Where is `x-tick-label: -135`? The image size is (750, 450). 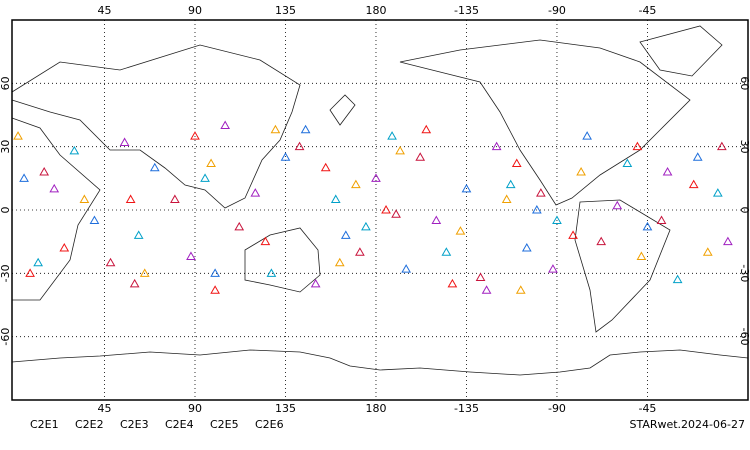 x-tick-label: -135 is located at coordinates (466, 408).